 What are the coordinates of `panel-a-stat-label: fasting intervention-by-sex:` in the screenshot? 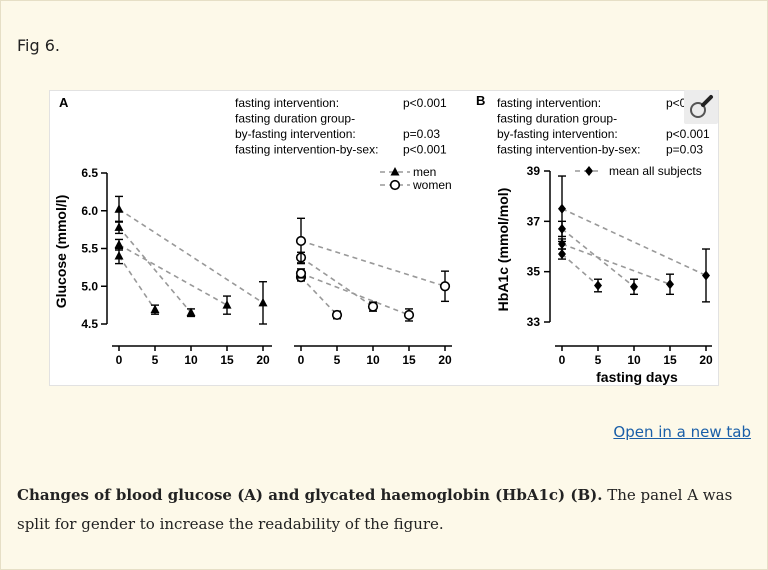 It's located at (306, 150).